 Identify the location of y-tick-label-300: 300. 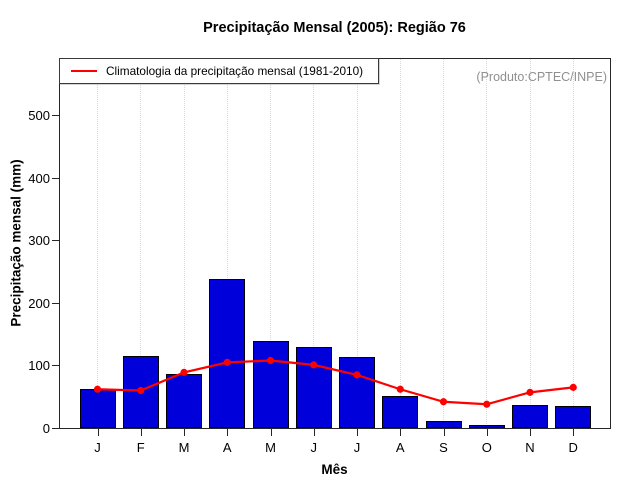
(39, 240).